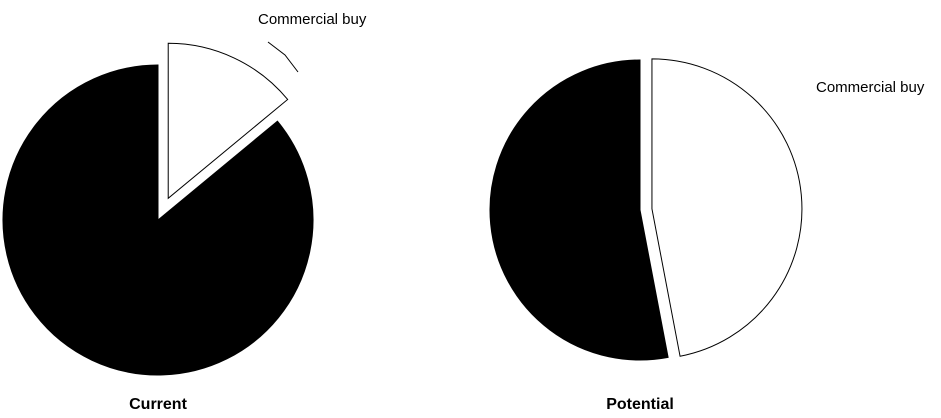 This screenshot has width=941, height=418. What do you see at coordinates (158, 404) in the screenshot?
I see `chart-title: Current` at bounding box center [158, 404].